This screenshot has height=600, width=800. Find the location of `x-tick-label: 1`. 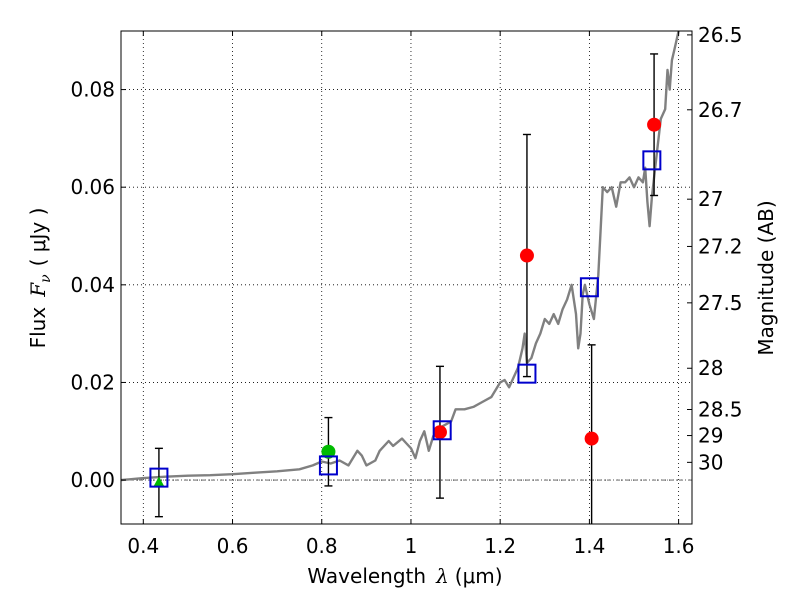

x-tick-label: 1 is located at coordinates (411, 546).